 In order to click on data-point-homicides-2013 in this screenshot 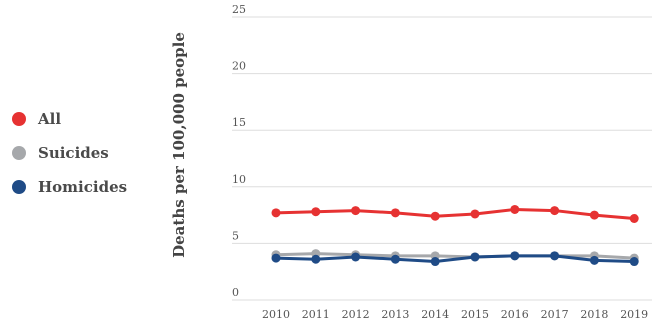, I will do `click(395, 259)`.